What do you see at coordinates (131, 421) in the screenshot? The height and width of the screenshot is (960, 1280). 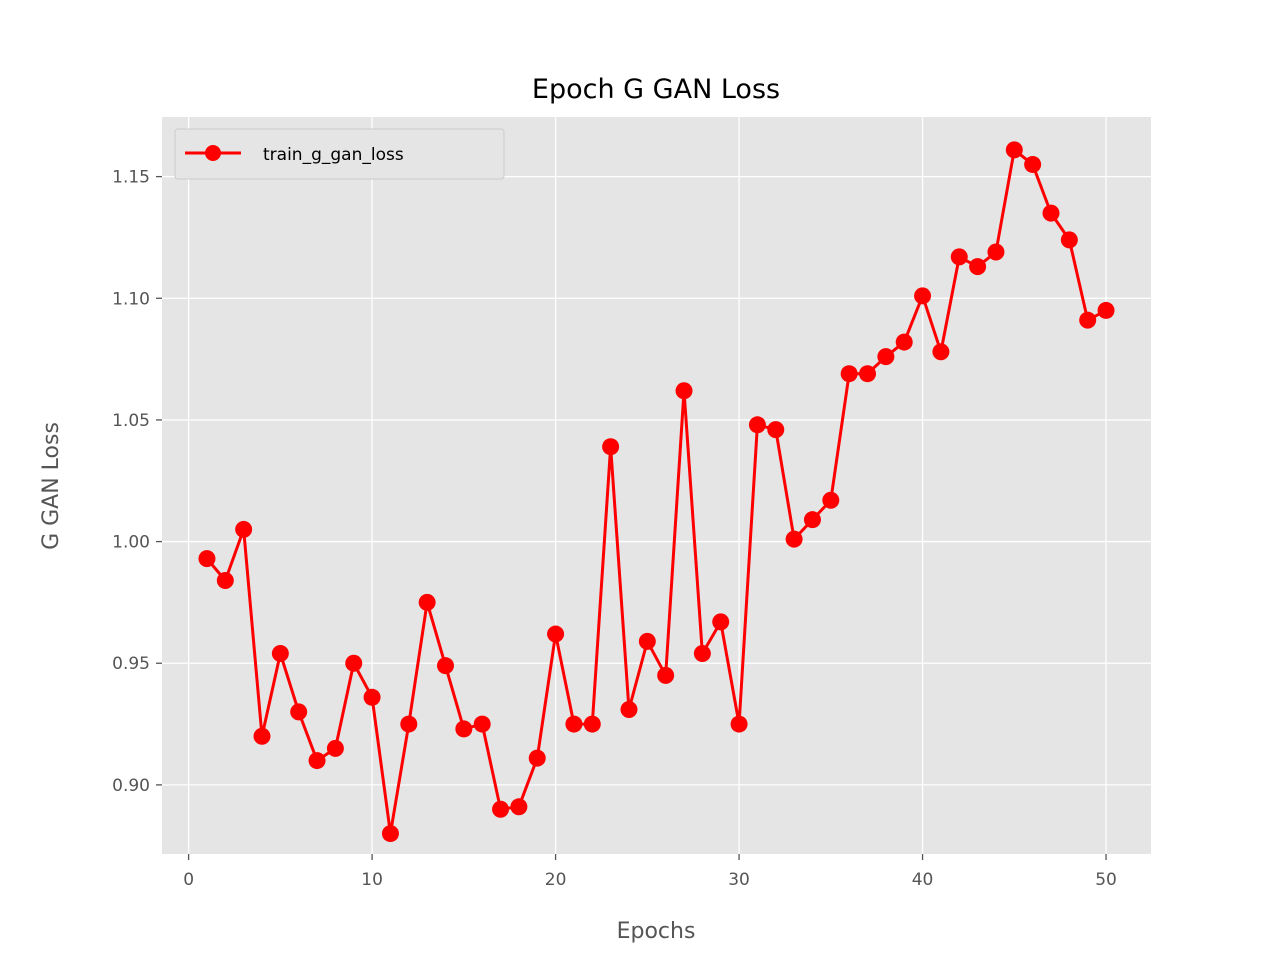 I see `y-tick-label: 1.05` at bounding box center [131, 421].